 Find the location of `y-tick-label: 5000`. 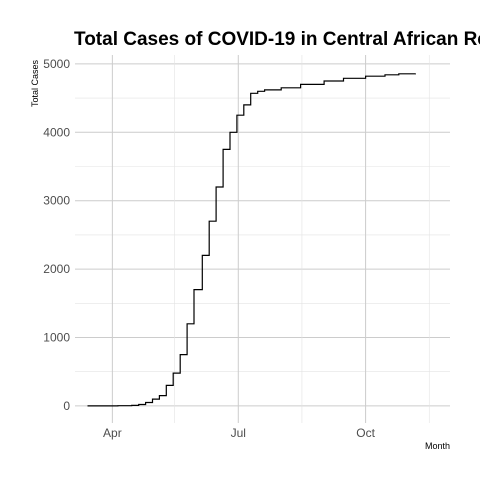

y-tick-label: 5000 is located at coordinates (56, 64).